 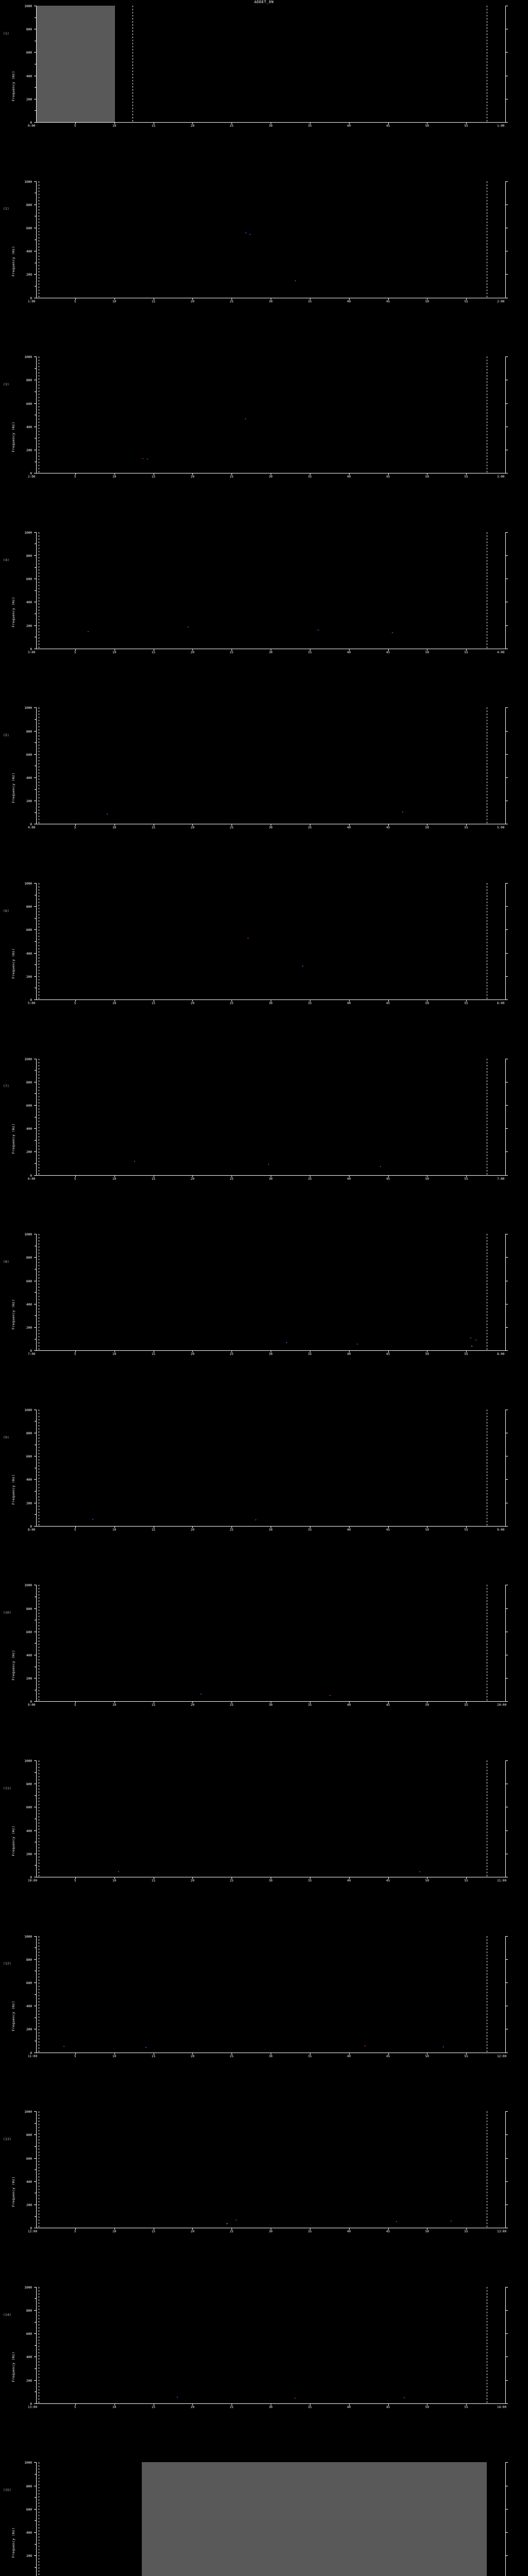 I want to click on x-axis-line, so click(x=271, y=122).